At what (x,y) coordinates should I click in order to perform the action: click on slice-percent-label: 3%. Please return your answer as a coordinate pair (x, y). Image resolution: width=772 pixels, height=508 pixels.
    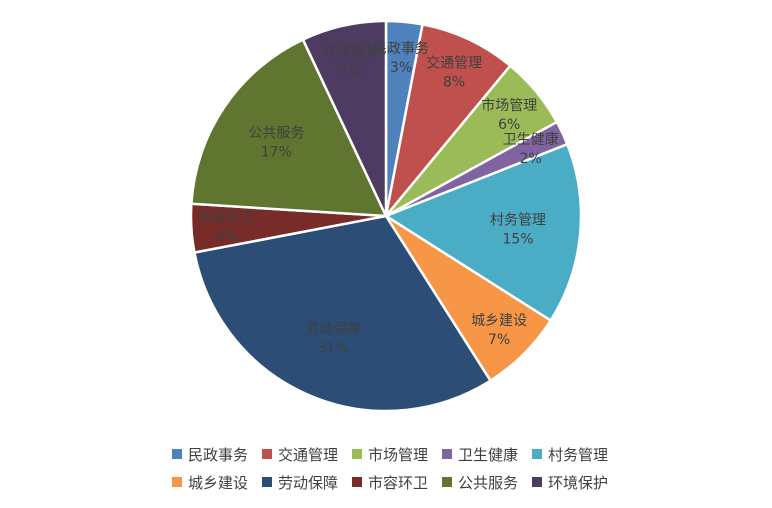
    Looking at the image, I should click on (401, 68).